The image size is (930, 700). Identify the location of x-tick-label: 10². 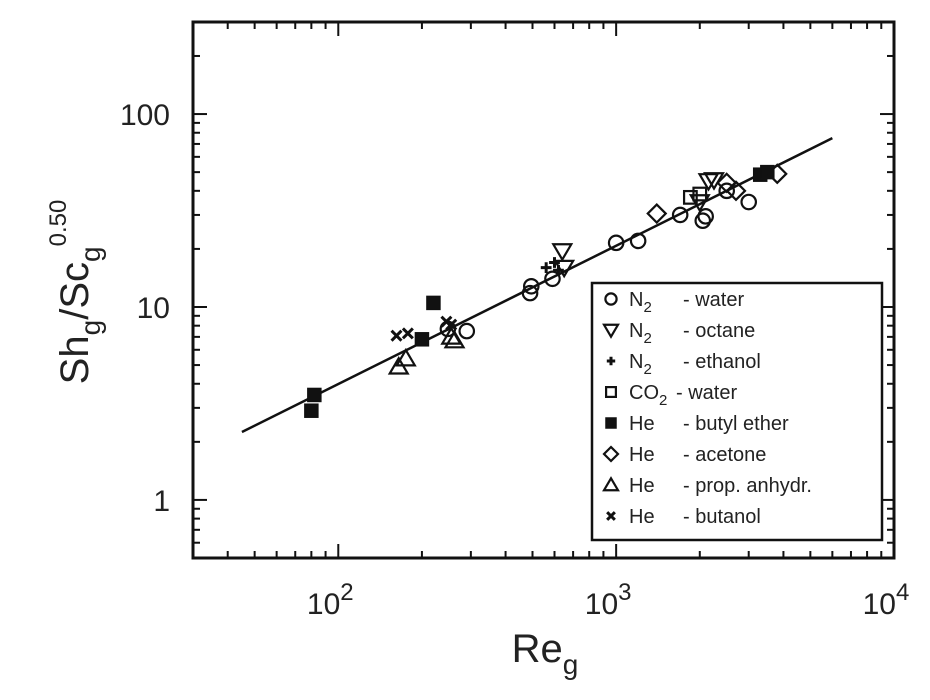
(330, 600).